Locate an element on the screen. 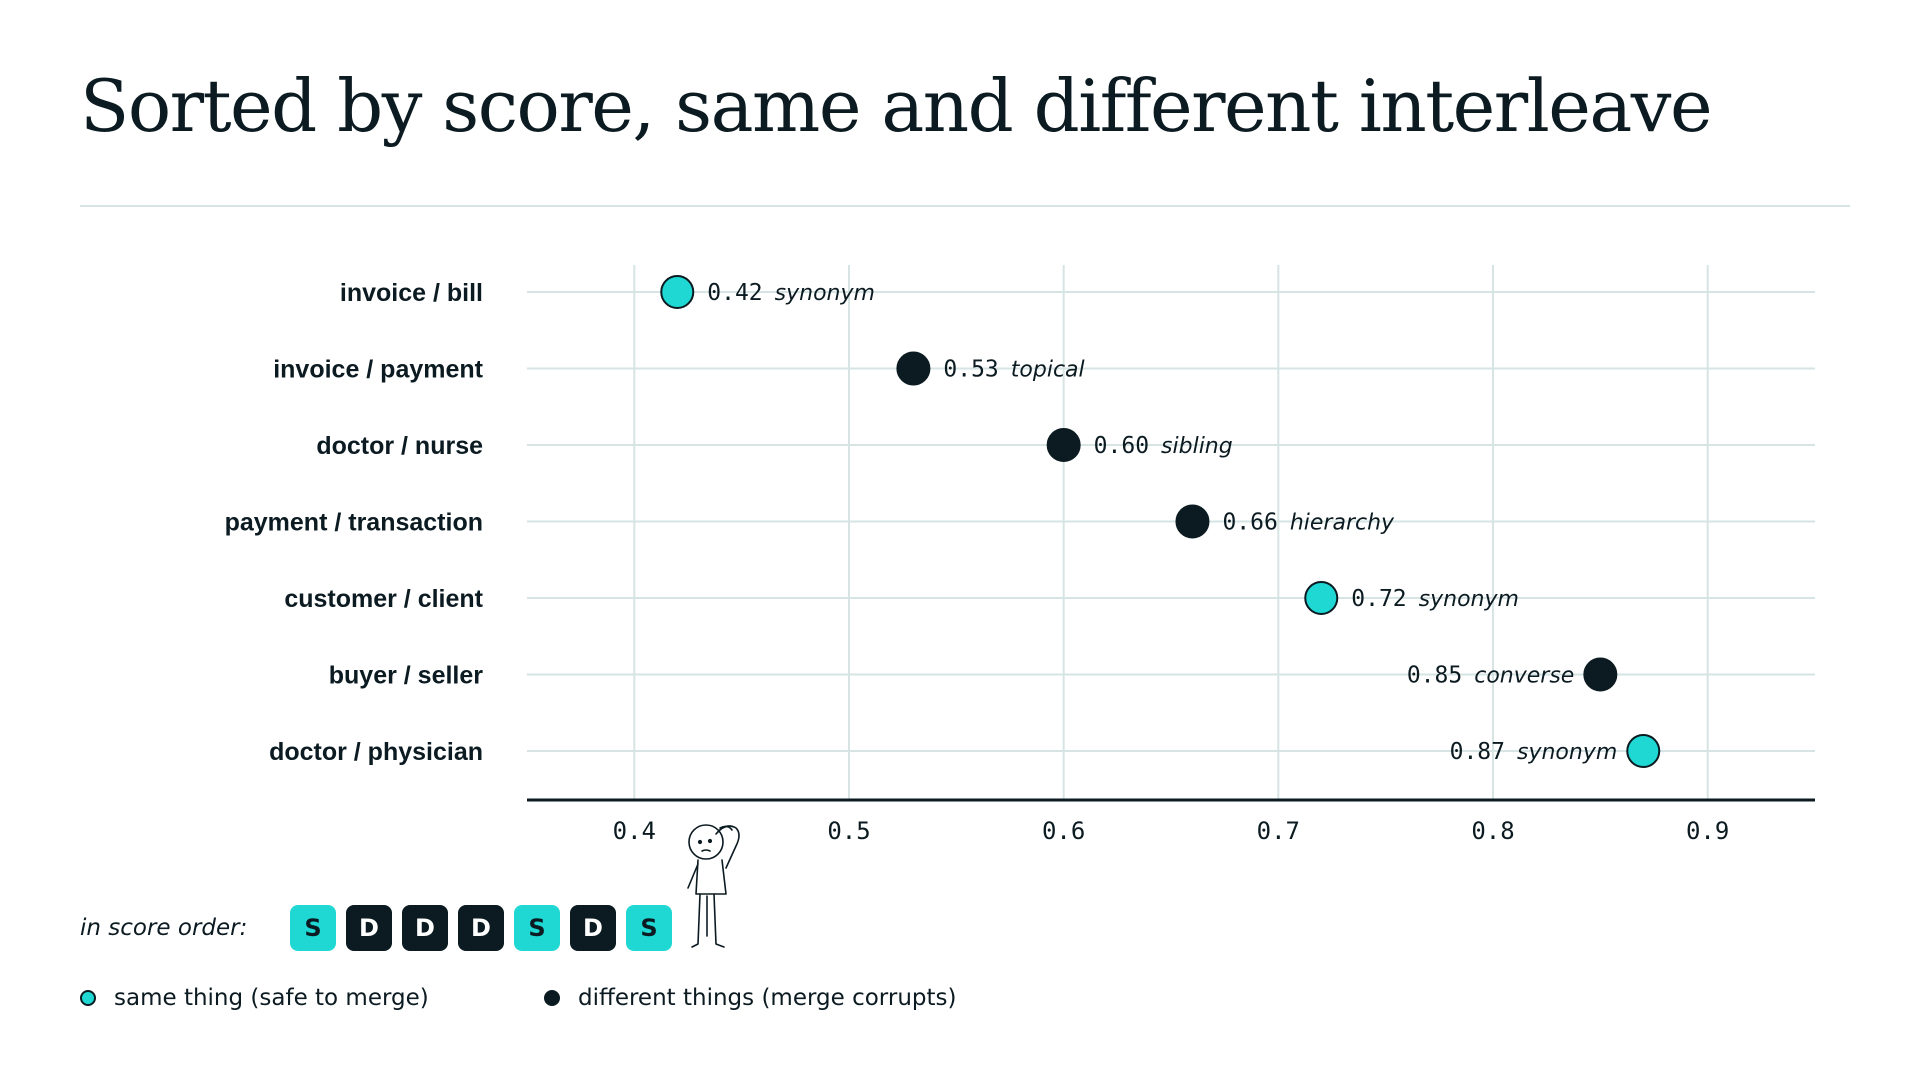 The image size is (1920, 1090). pair-label: customer / client is located at coordinates (383, 599).